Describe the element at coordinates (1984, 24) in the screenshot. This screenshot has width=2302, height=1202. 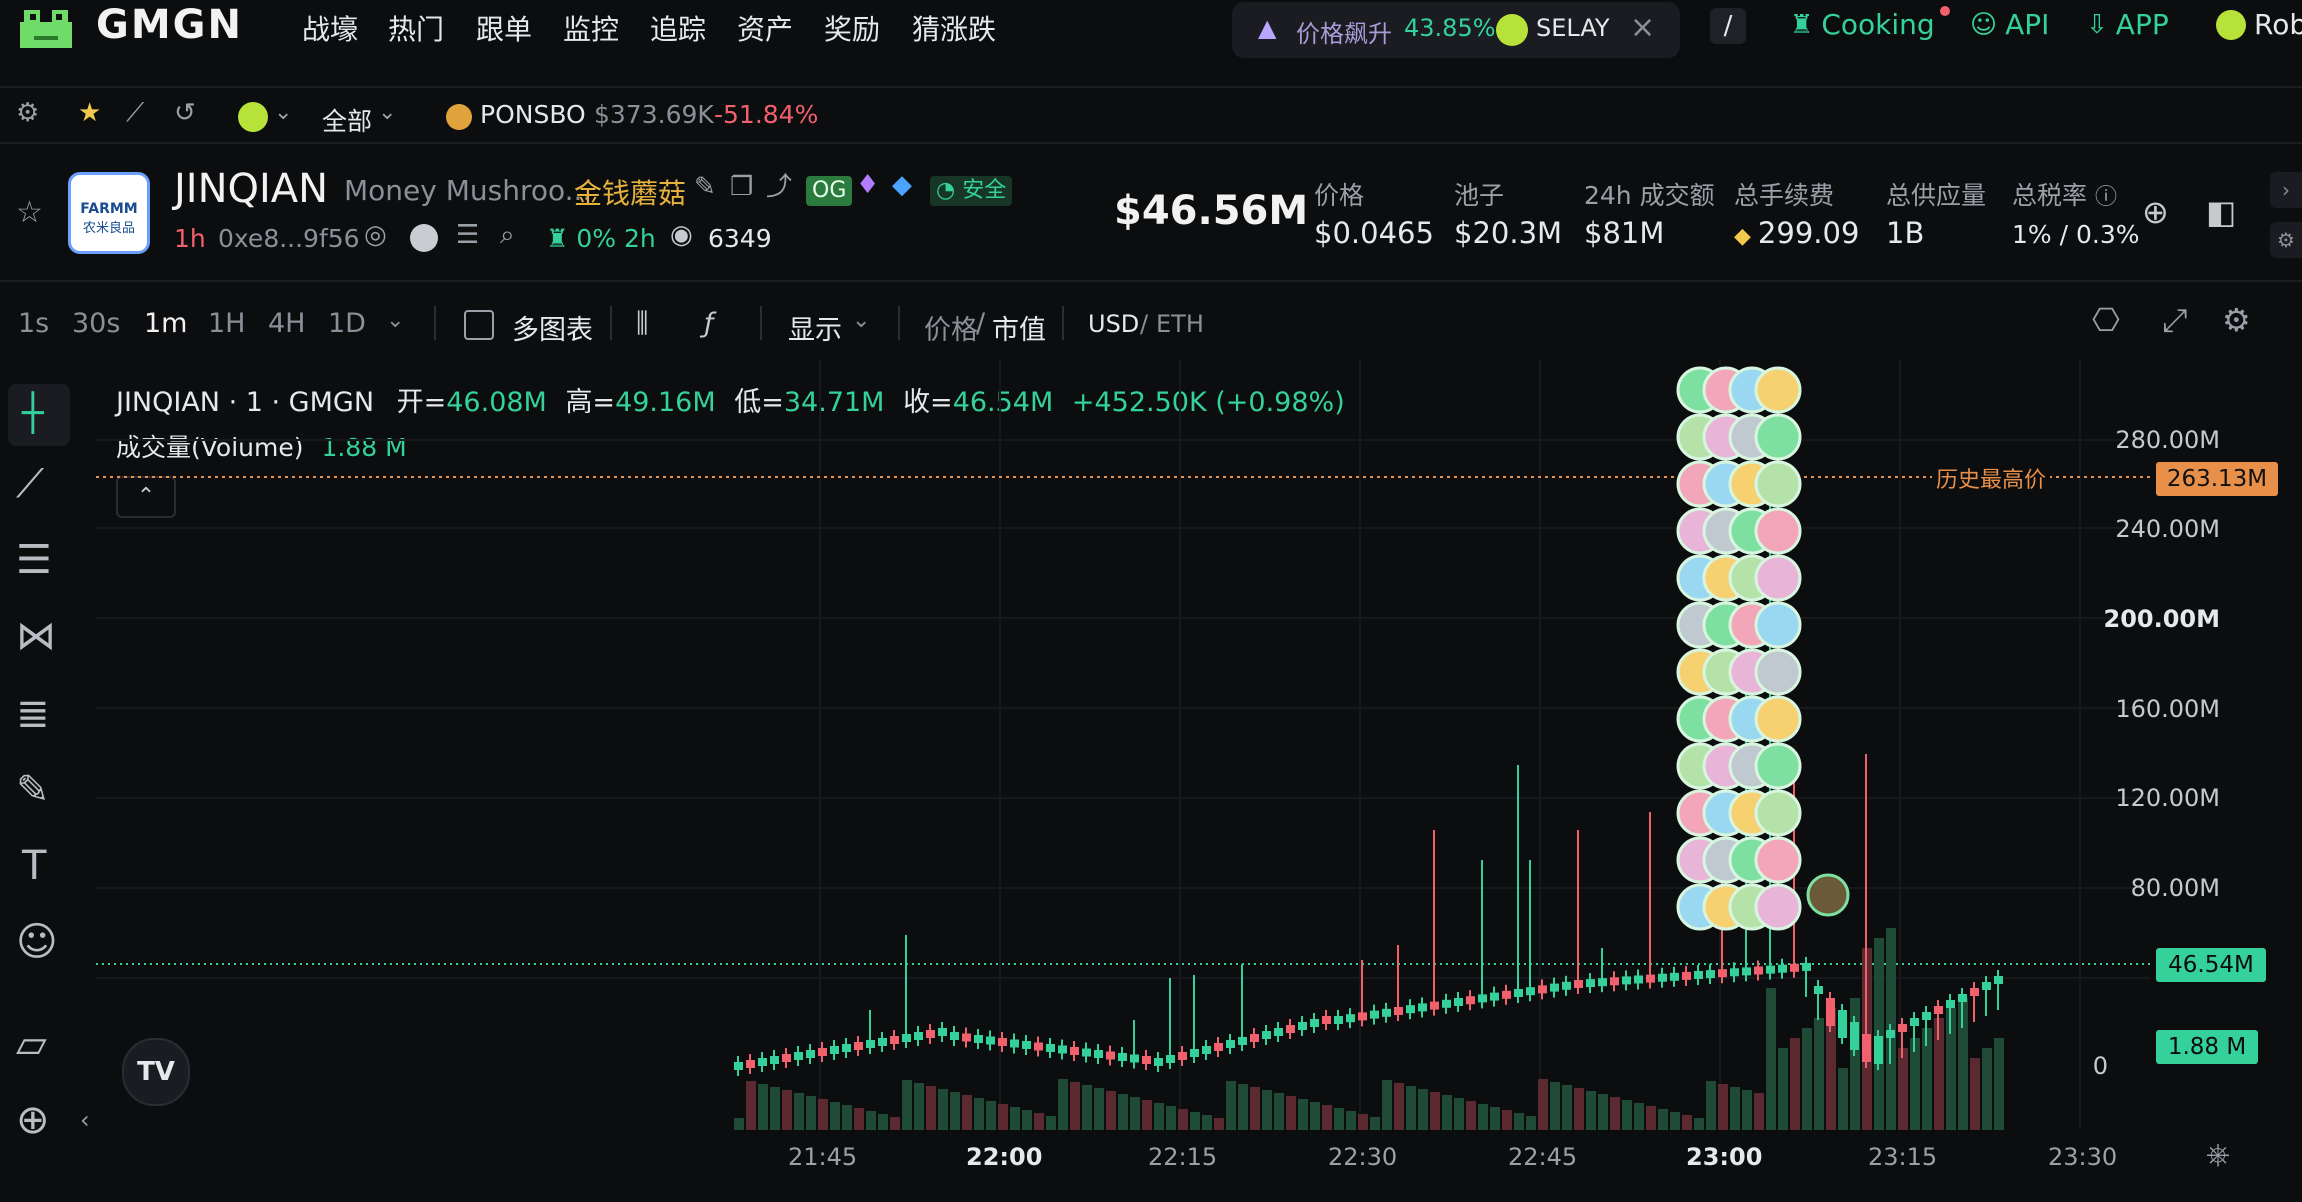
I see `robot-icon: ☺` at that location.